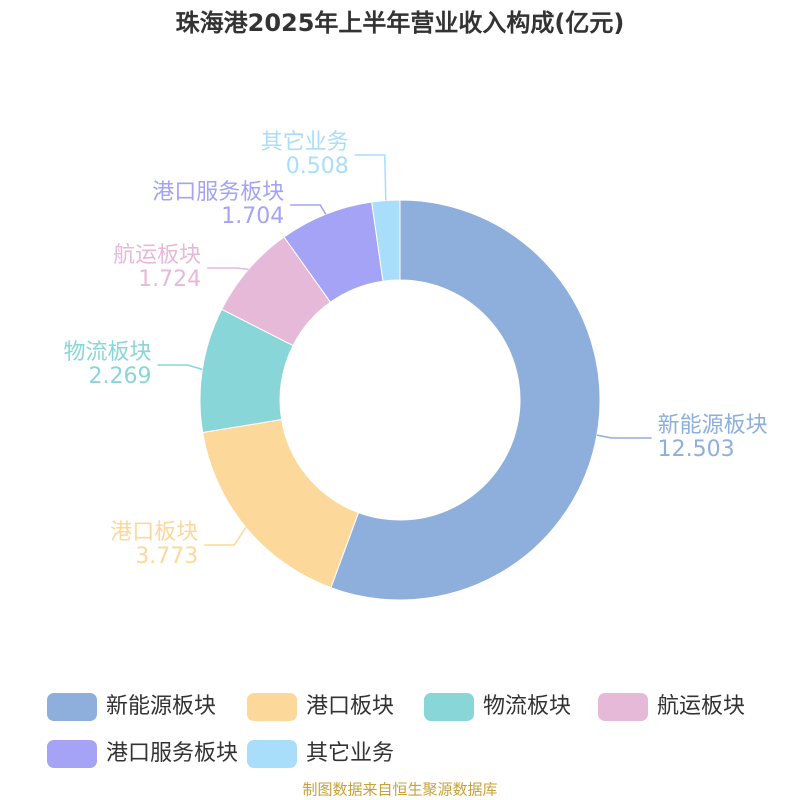 The height and width of the screenshot is (800, 800). What do you see at coordinates (350, 706) in the screenshot?
I see `legend-label: 港口板块` at bounding box center [350, 706].